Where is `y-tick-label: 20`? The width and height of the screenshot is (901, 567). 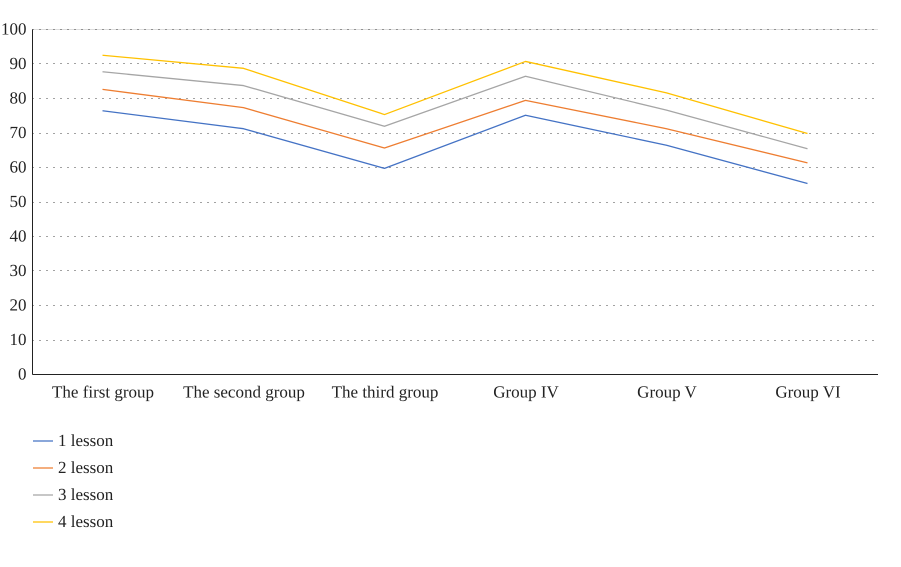 y-tick-label: 20 is located at coordinates (18, 305).